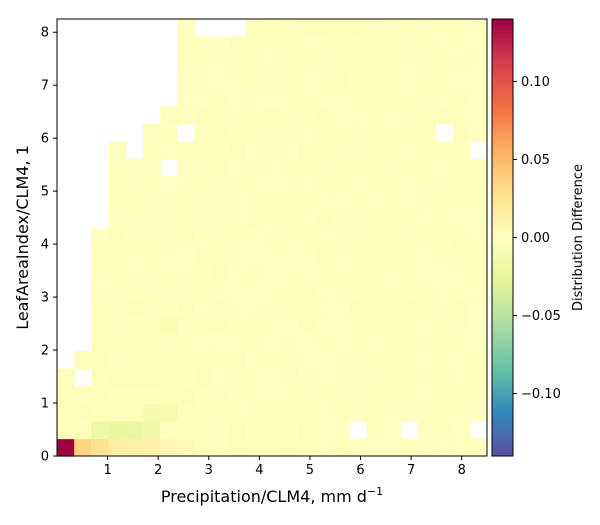  What do you see at coordinates (537, 238) in the screenshot?
I see `colorbar-ticks: 0.10 0.05 0.00 −0.05 −0.10` at bounding box center [537, 238].